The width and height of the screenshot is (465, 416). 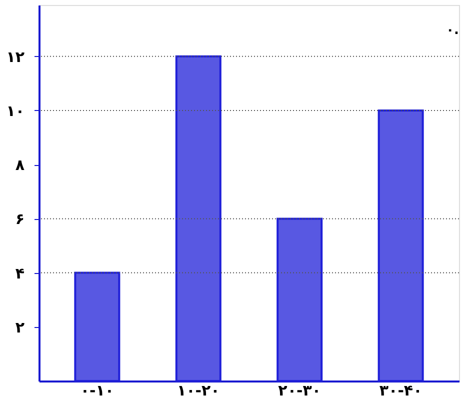 I want to click on x-tick-label: ۲۰-۳۰, so click(x=300, y=391).